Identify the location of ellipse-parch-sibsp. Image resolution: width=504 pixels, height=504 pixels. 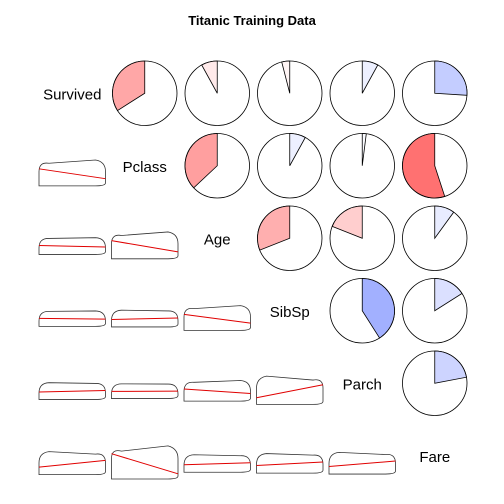
(290, 390).